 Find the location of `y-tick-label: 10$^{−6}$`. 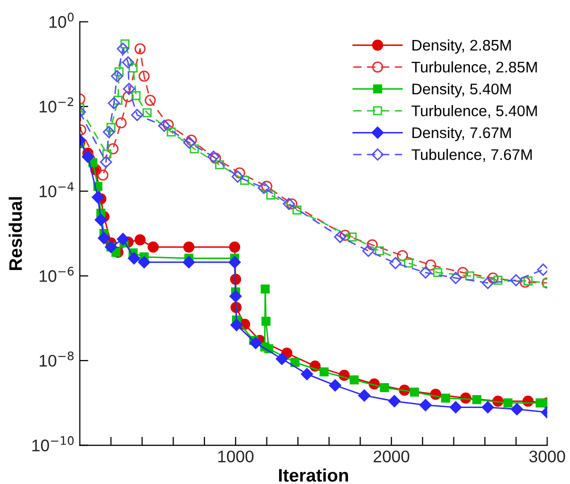

y-tick-label: 10$^{−6}$ is located at coordinates (57, 274).